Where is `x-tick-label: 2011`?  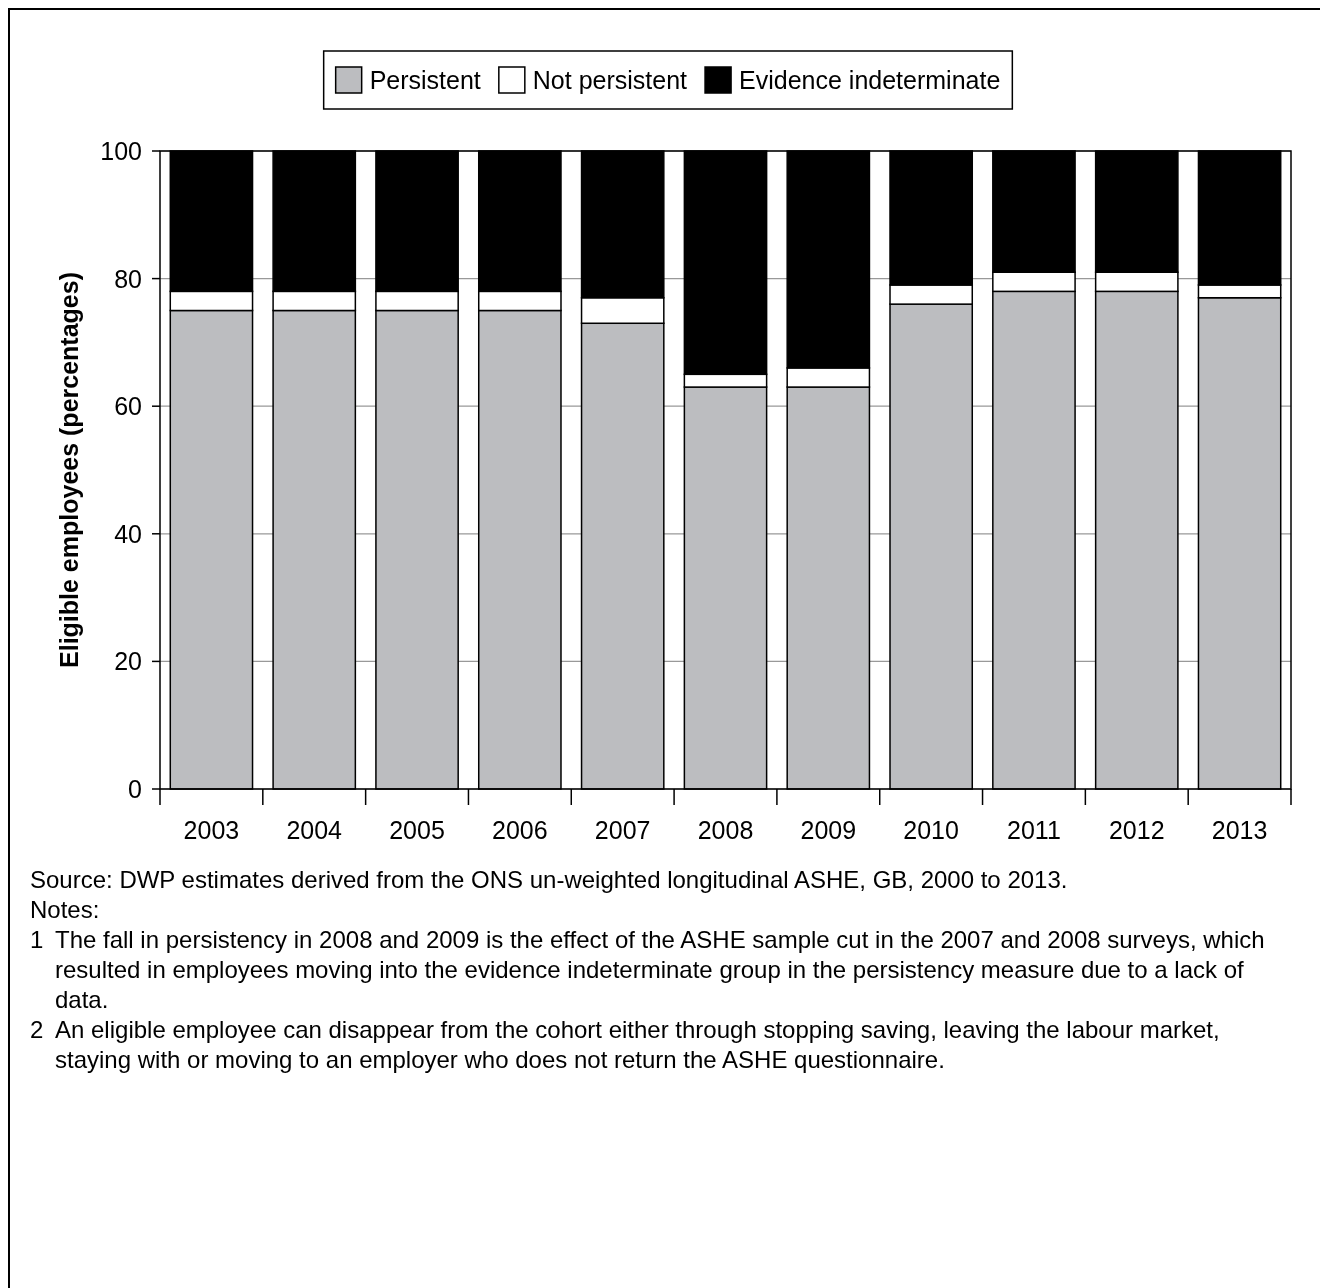 x-tick-label: 2011 is located at coordinates (1034, 830).